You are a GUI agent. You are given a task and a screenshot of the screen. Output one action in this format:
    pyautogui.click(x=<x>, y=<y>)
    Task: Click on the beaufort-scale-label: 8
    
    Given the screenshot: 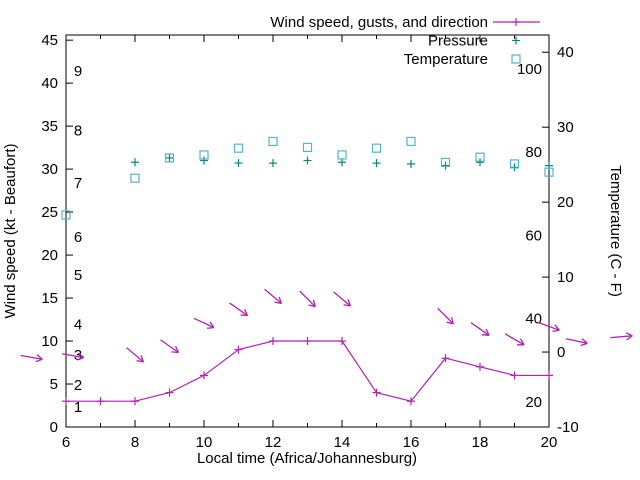 What is the action you would take?
    pyautogui.click(x=78, y=130)
    